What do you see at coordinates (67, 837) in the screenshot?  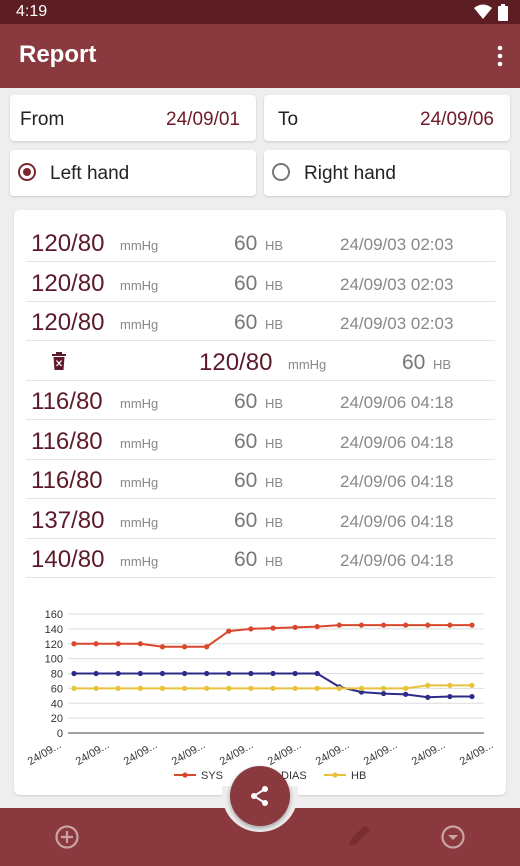 I see `add-circle-icon` at bounding box center [67, 837].